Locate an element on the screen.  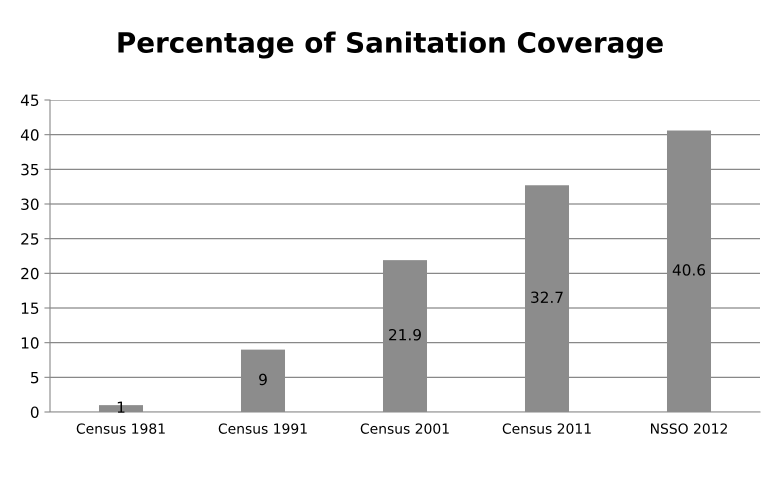
x-tick-label: Census 1991 is located at coordinates (262, 428).